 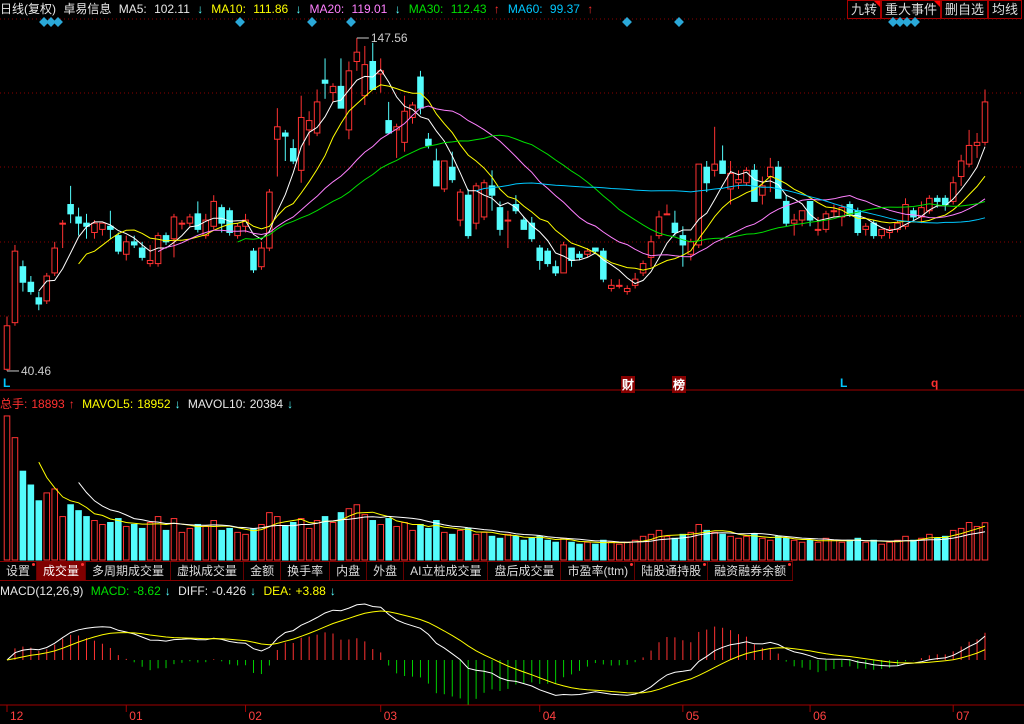 I want to click on mavol5-line, so click(x=512, y=502).